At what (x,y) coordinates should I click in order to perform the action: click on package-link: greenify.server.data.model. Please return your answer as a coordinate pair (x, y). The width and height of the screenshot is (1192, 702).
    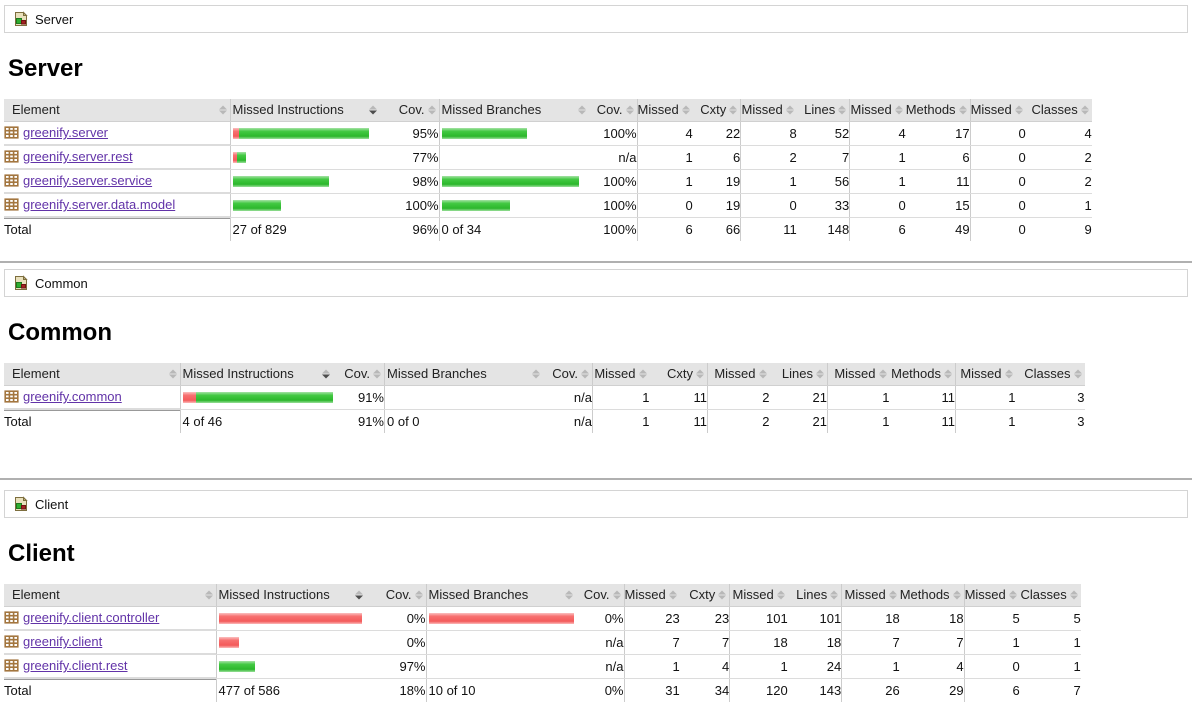
    Looking at the image, I should click on (99, 205).